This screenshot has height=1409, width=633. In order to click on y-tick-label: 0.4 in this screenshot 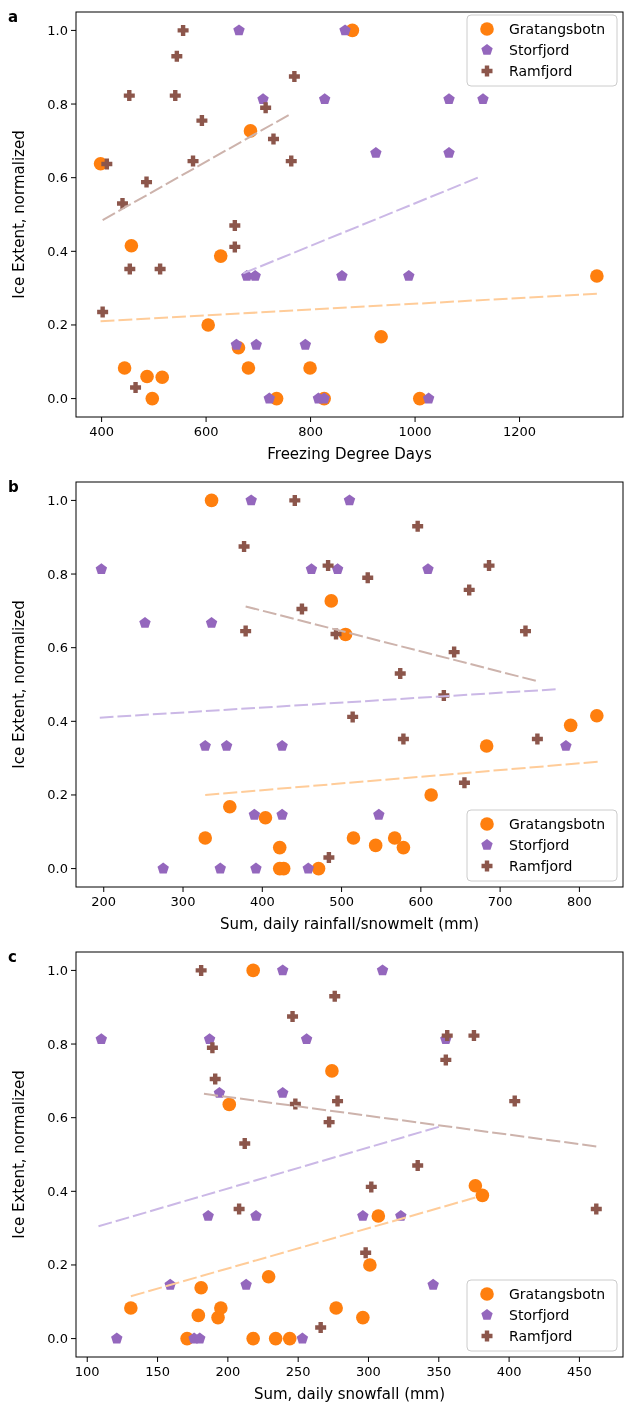, I will do `click(57, 1191)`.